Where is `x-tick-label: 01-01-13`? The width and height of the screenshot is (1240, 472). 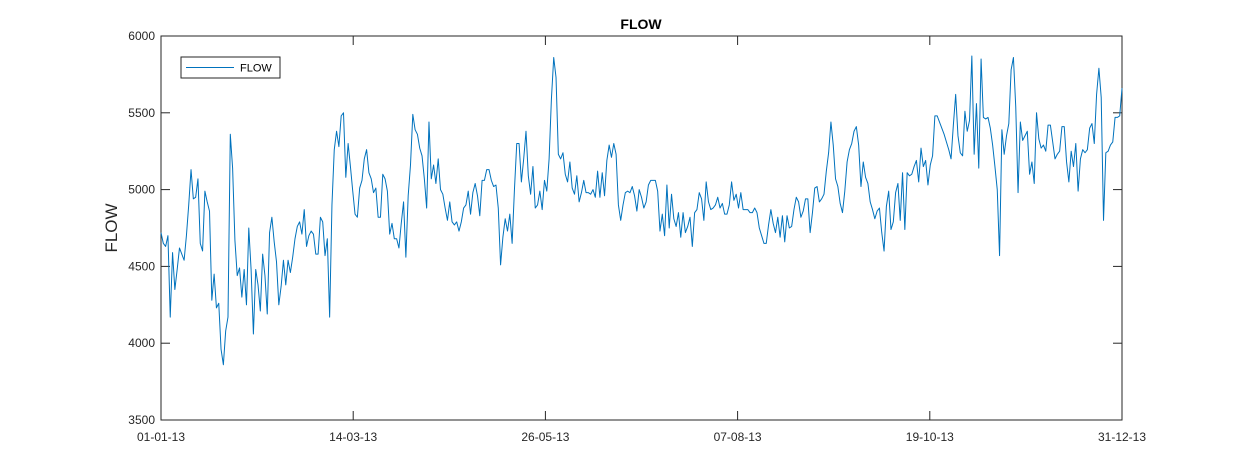 x-tick-label: 01-01-13 is located at coordinates (161, 437).